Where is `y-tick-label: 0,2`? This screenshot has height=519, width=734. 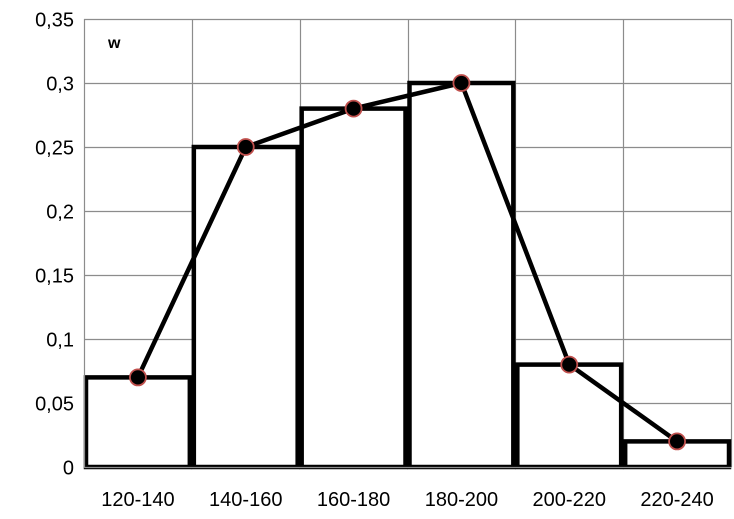
y-tick-label: 0,2 is located at coordinates (60, 213).